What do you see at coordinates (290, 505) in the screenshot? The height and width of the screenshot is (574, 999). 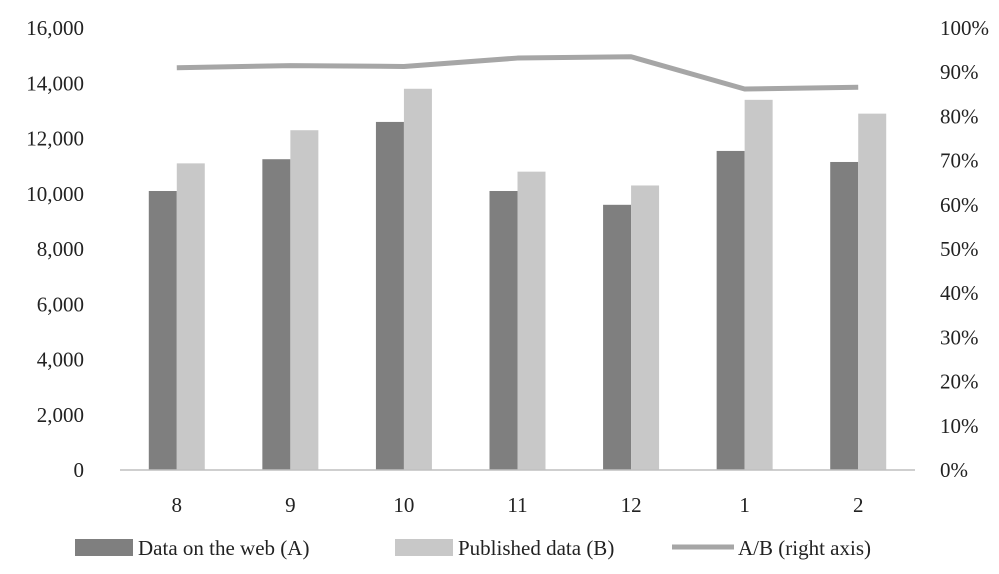 I see `x-axis-tick-label: 9` at bounding box center [290, 505].